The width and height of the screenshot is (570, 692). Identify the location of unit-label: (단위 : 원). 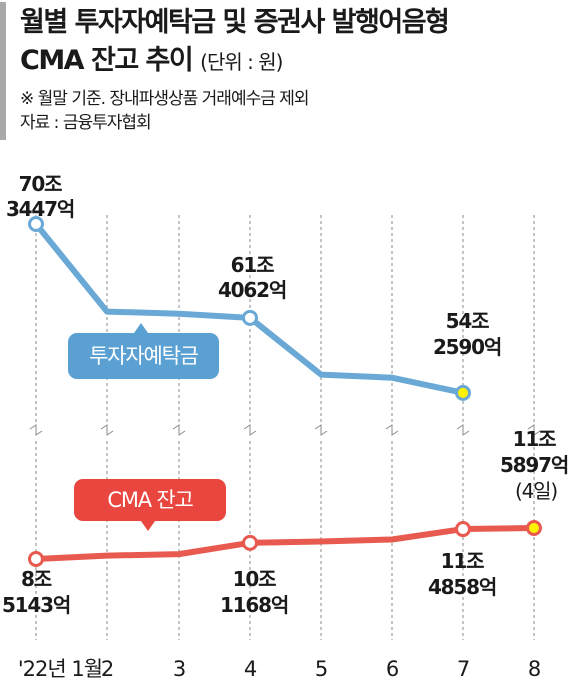
(241, 62).